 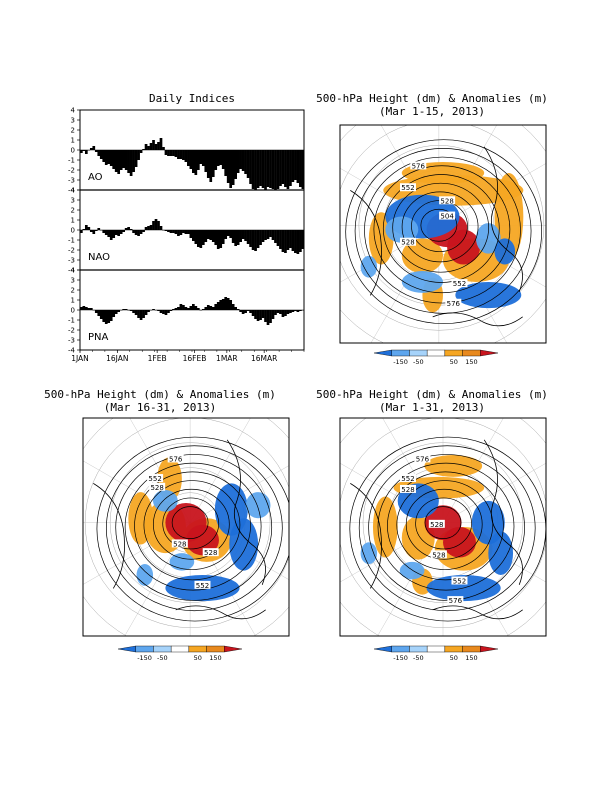 I want to click on colorbar-1: -150 -50 50 150, so click(x=436, y=357).